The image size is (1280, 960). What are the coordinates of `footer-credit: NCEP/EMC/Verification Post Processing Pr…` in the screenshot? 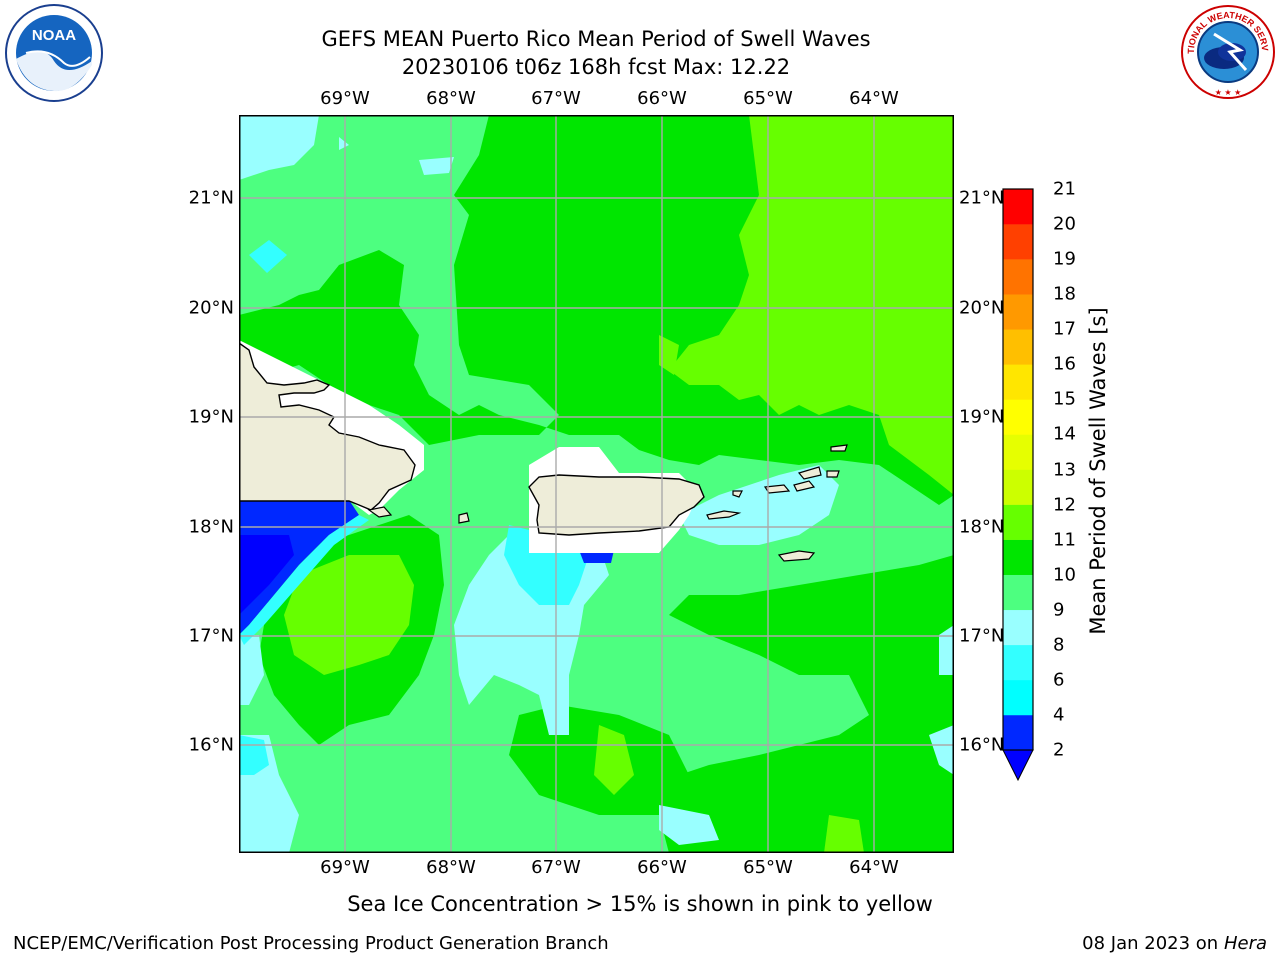 It's located at (311, 943).